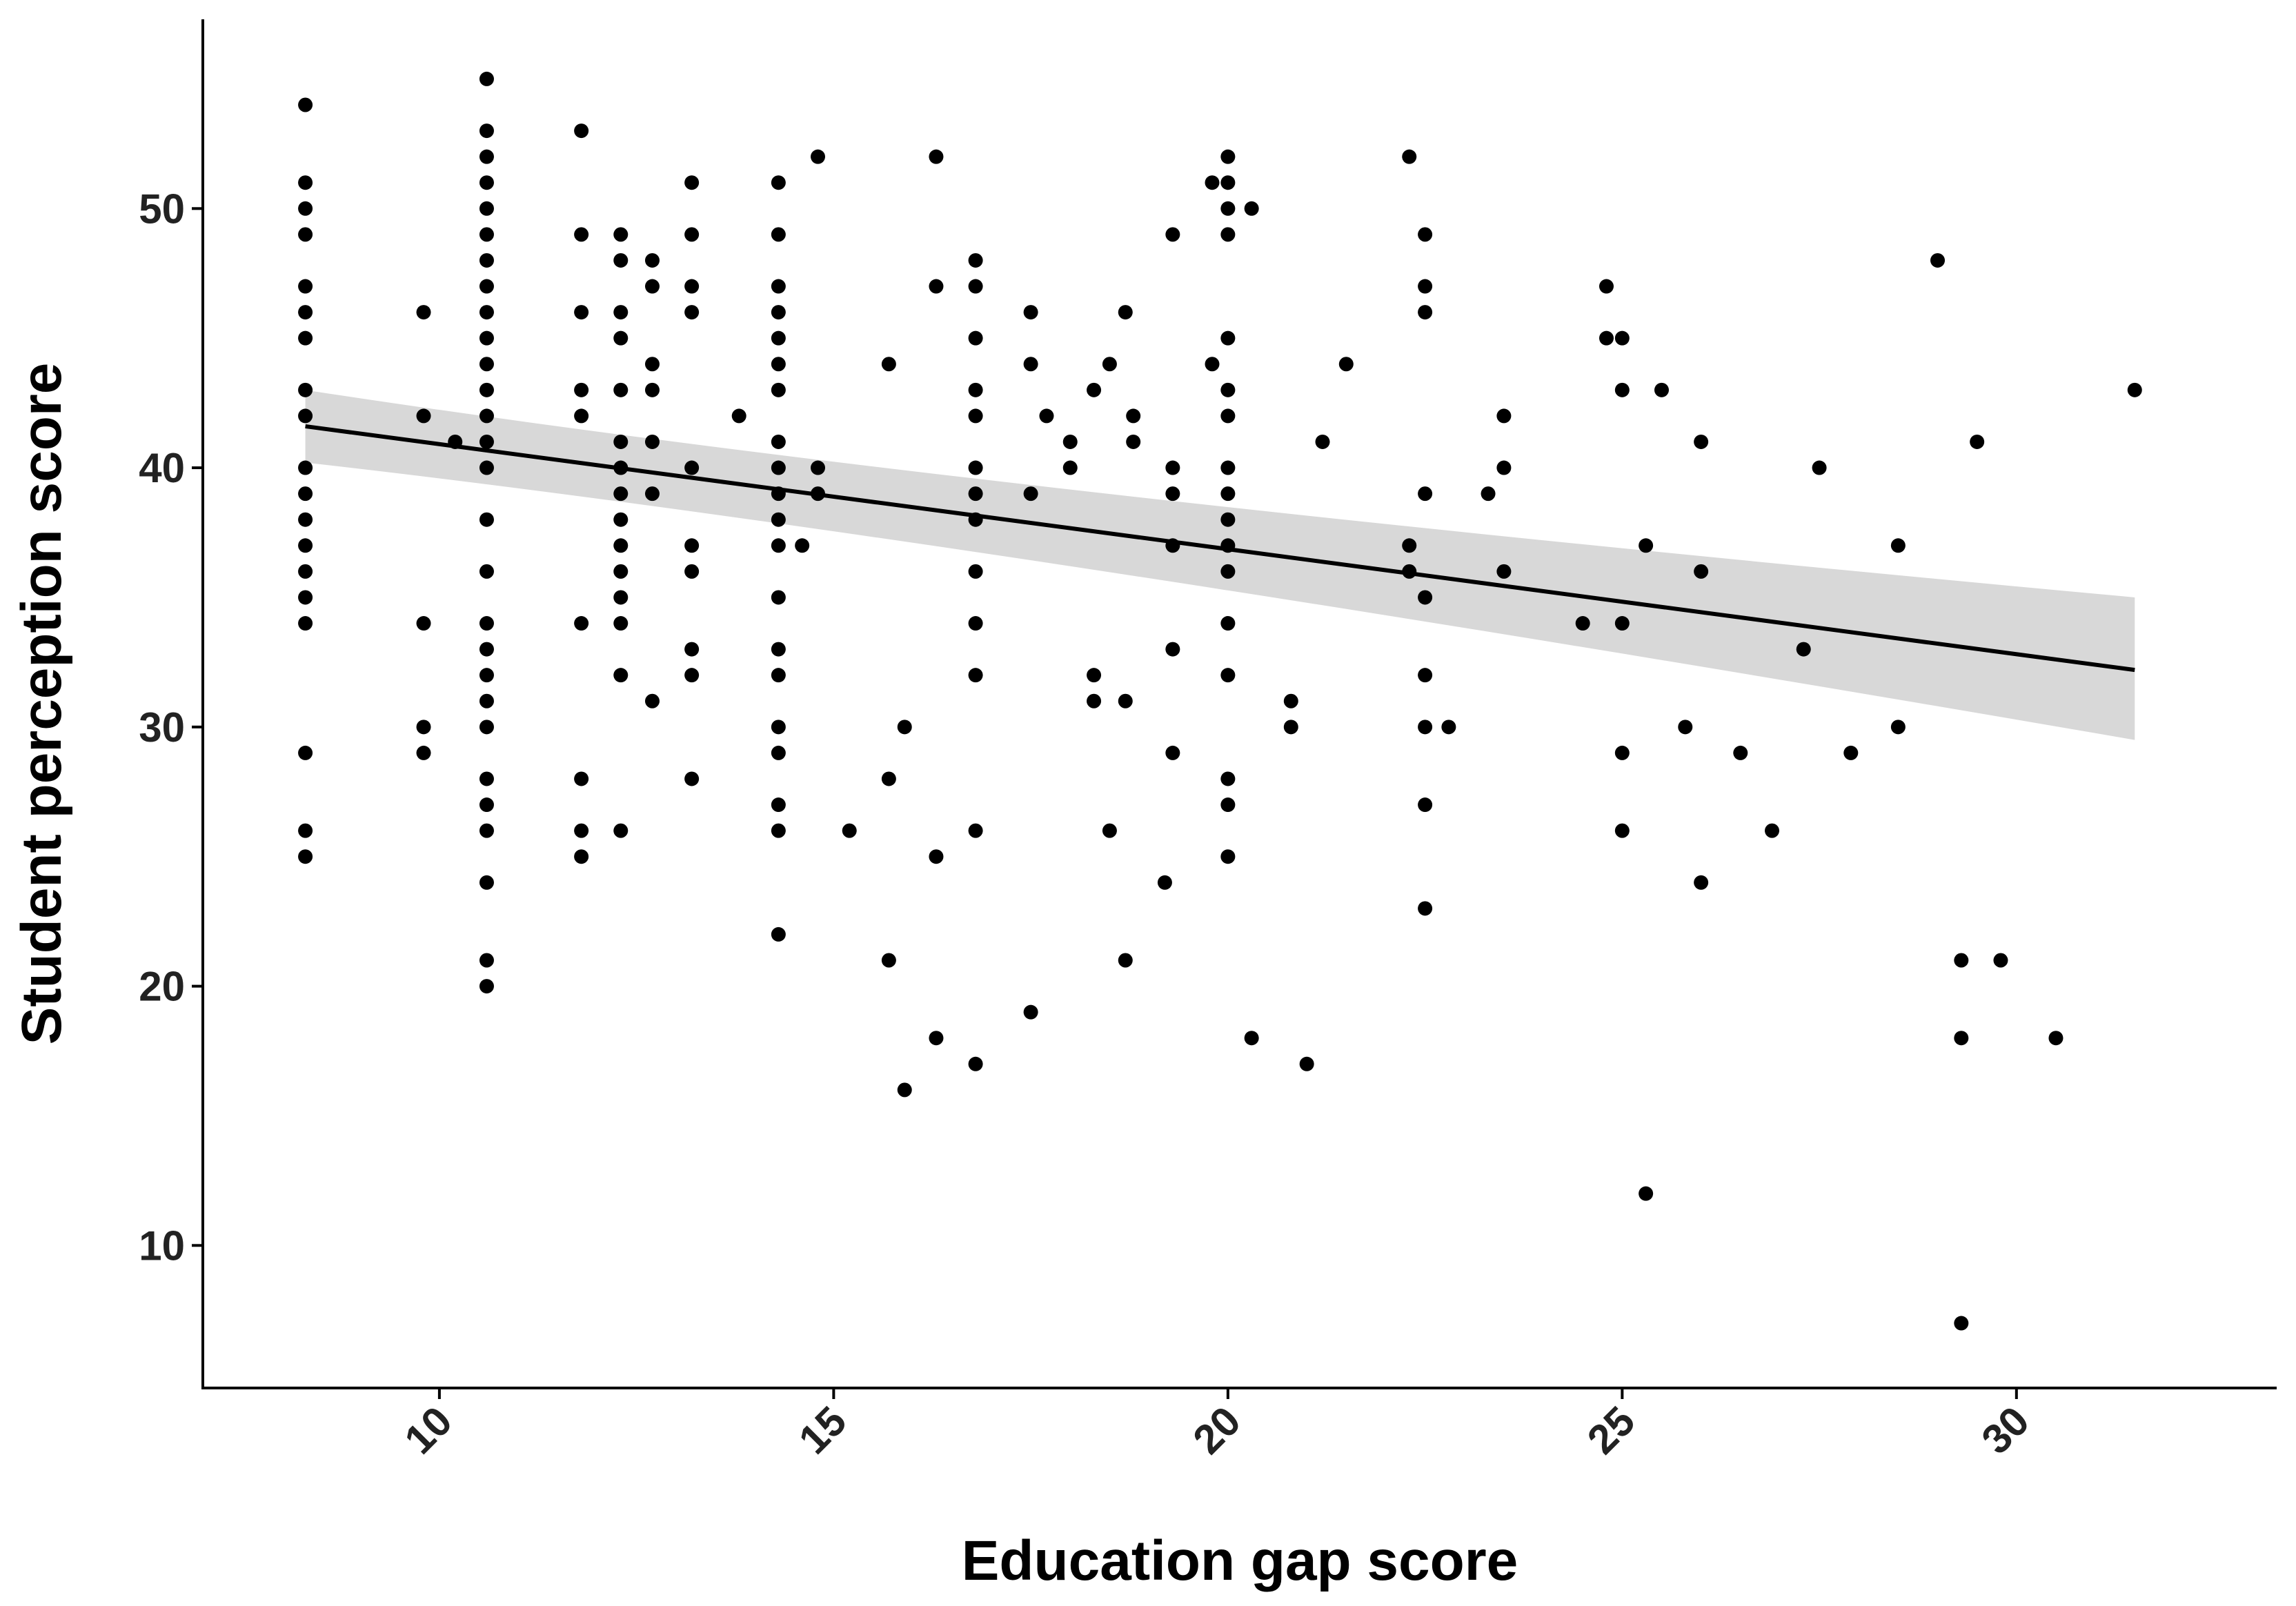 The image size is (2296, 1606). What do you see at coordinates (429, 1430) in the screenshot?
I see `x-tick-label: 10` at bounding box center [429, 1430].